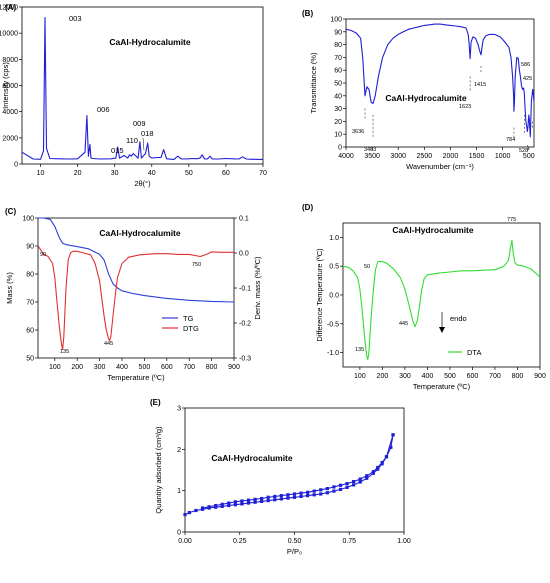  Describe the element at coordinates (158, 470) in the screenshot. I see `y-axis-label: Quantity adsorbed (cm³/g)` at that location.